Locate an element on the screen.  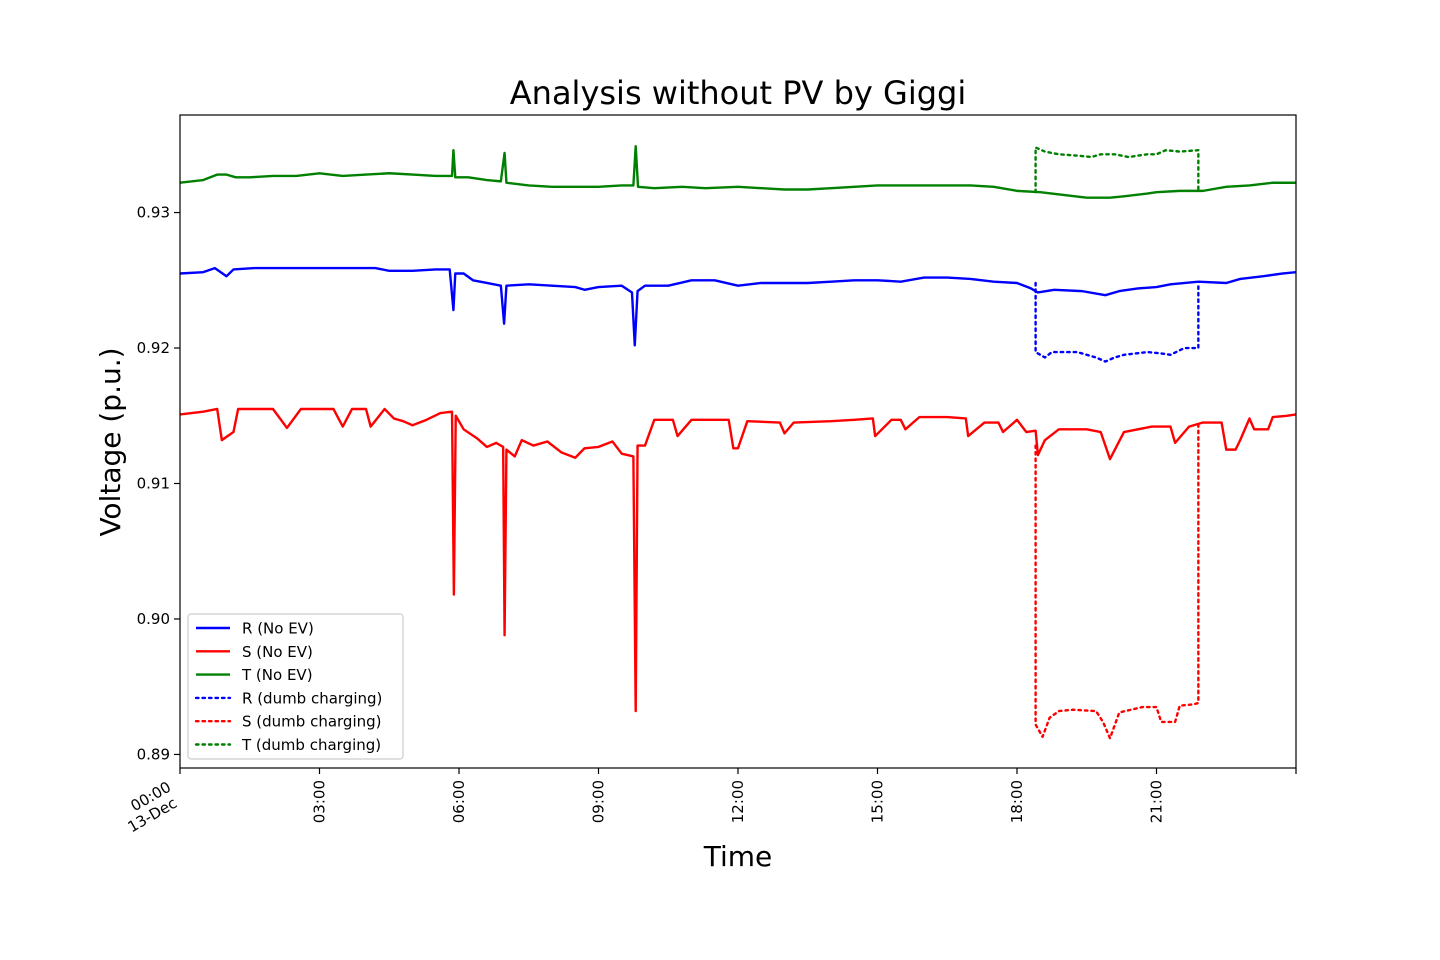
y-axis-label: Voltage (p.u.) is located at coordinates (110, 441).